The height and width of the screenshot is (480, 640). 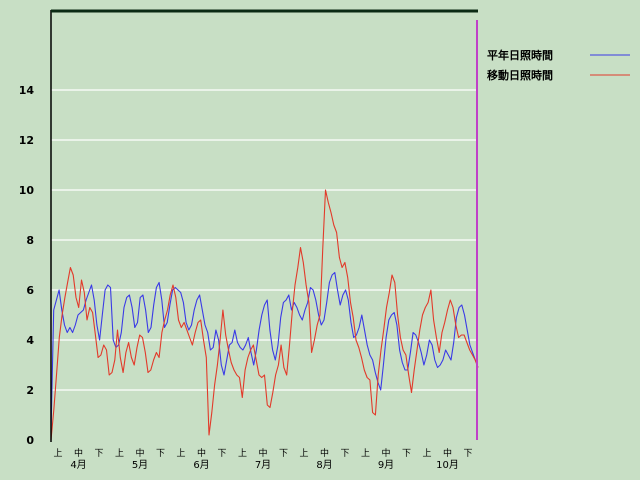 What do you see at coordinates (324, 465) in the screenshot?
I see `x-month-label: 8月` at bounding box center [324, 465].